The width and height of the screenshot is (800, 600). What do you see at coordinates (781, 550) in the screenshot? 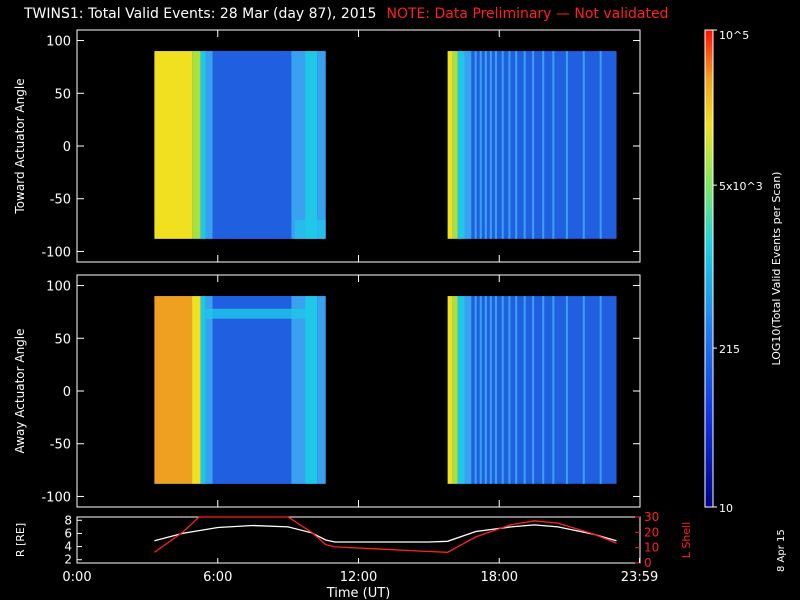
I see `date-stamp: 8 Apr 15` at bounding box center [781, 550].